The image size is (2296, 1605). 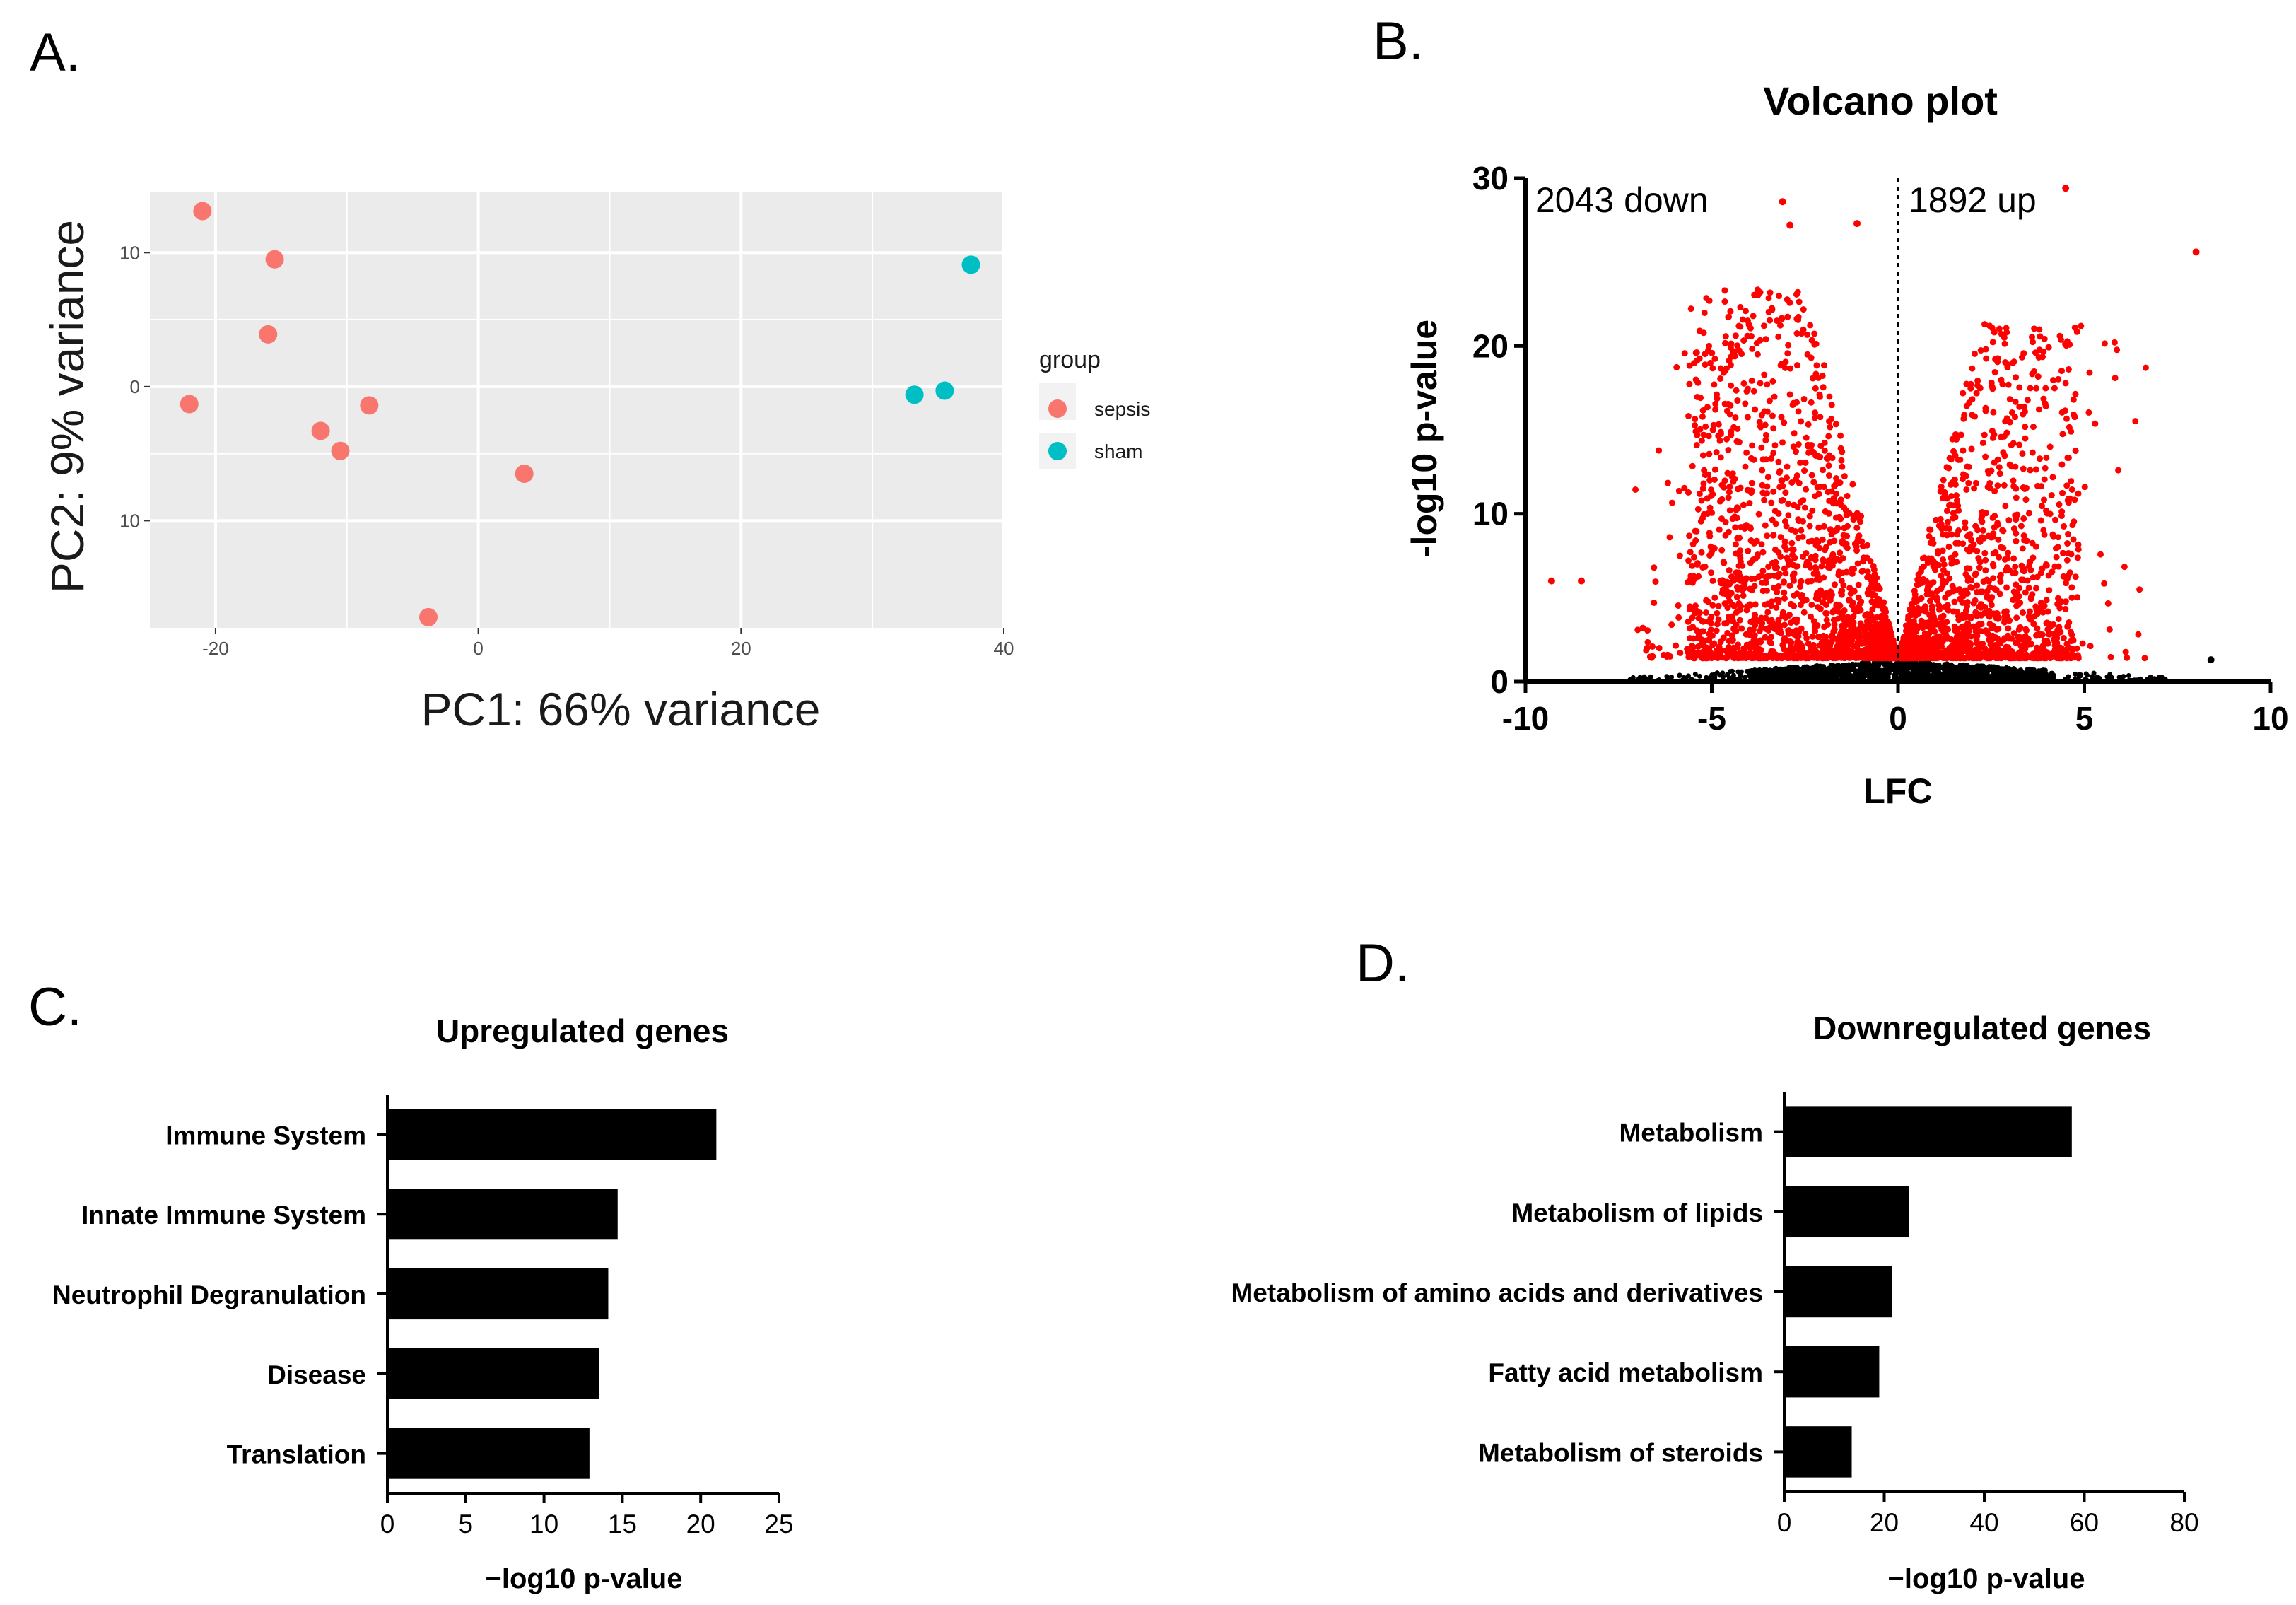 What do you see at coordinates (488, 1454) in the screenshot?
I see `up-bar` at bounding box center [488, 1454].